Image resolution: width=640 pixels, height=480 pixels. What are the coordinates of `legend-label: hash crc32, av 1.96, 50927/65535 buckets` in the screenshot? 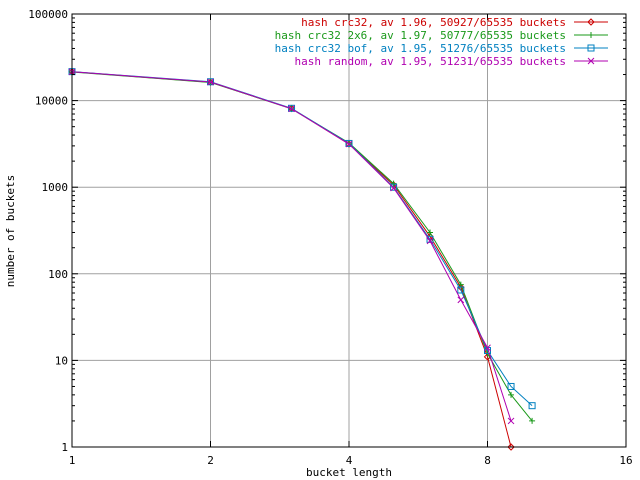 It's located at (433, 22).